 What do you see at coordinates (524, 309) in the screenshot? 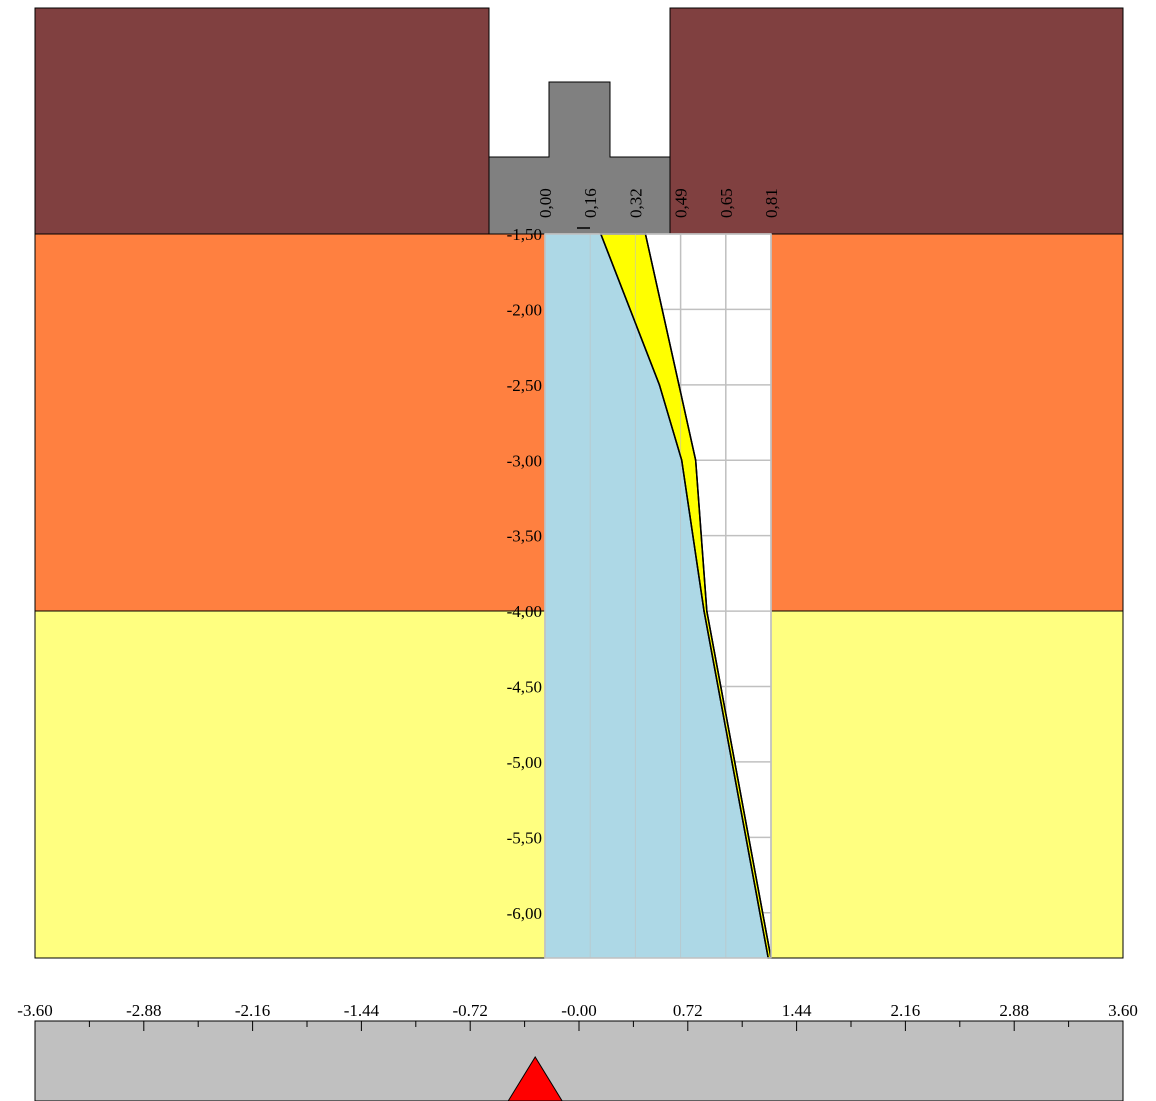
I see `depth-label: -2,00` at bounding box center [524, 309].